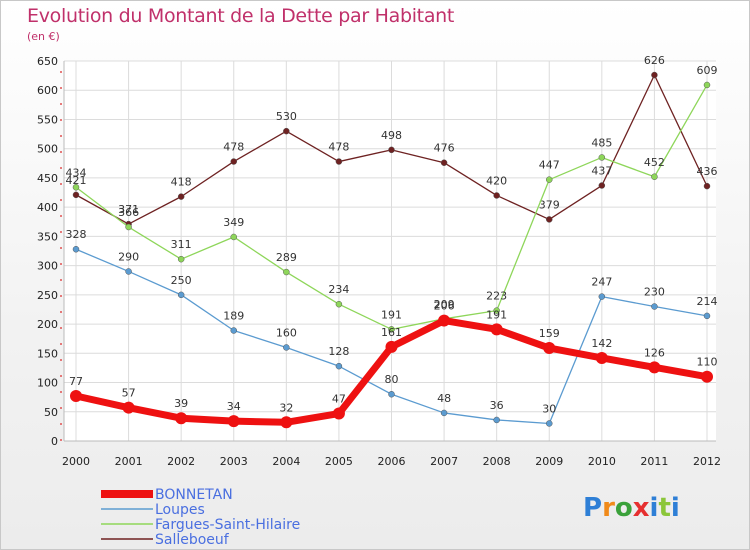 The width and height of the screenshot is (750, 550). What do you see at coordinates (707, 461) in the screenshot?
I see `x-tick-label: 2012` at bounding box center [707, 461].